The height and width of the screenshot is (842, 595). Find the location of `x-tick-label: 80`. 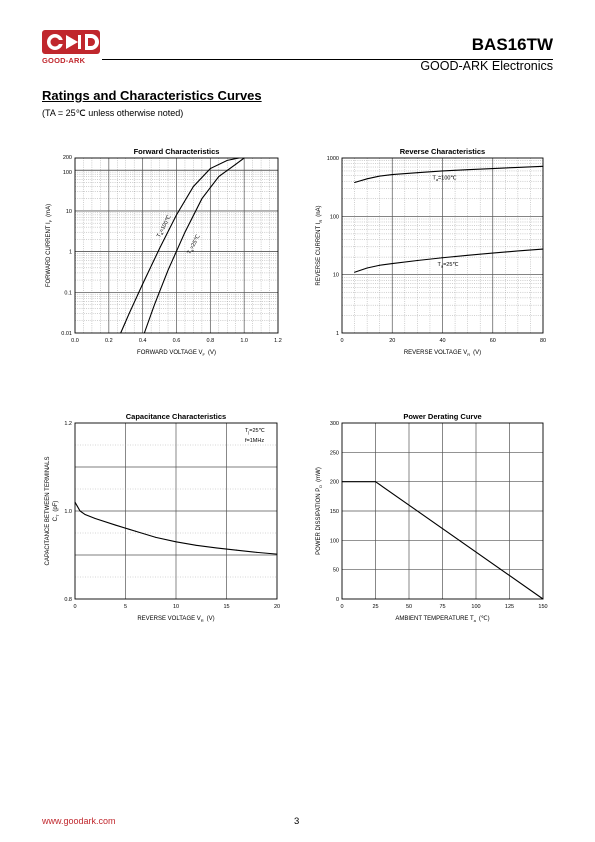

x-tick-label: 80 is located at coordinates (543, 341).